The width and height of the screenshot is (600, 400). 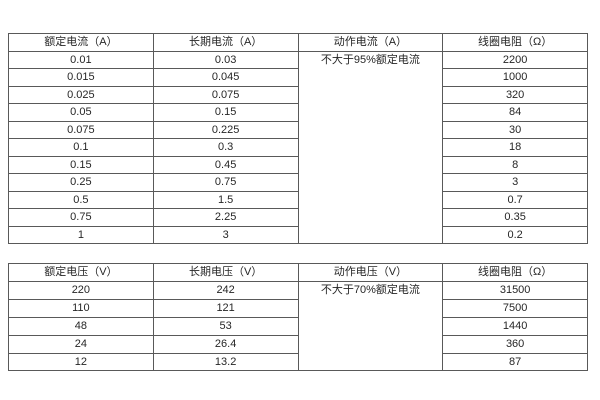 What do you see at coordinates (225, 217) in the screenshot?
I see `current-table-cell: 2.25` at bounding box center [225, 217].